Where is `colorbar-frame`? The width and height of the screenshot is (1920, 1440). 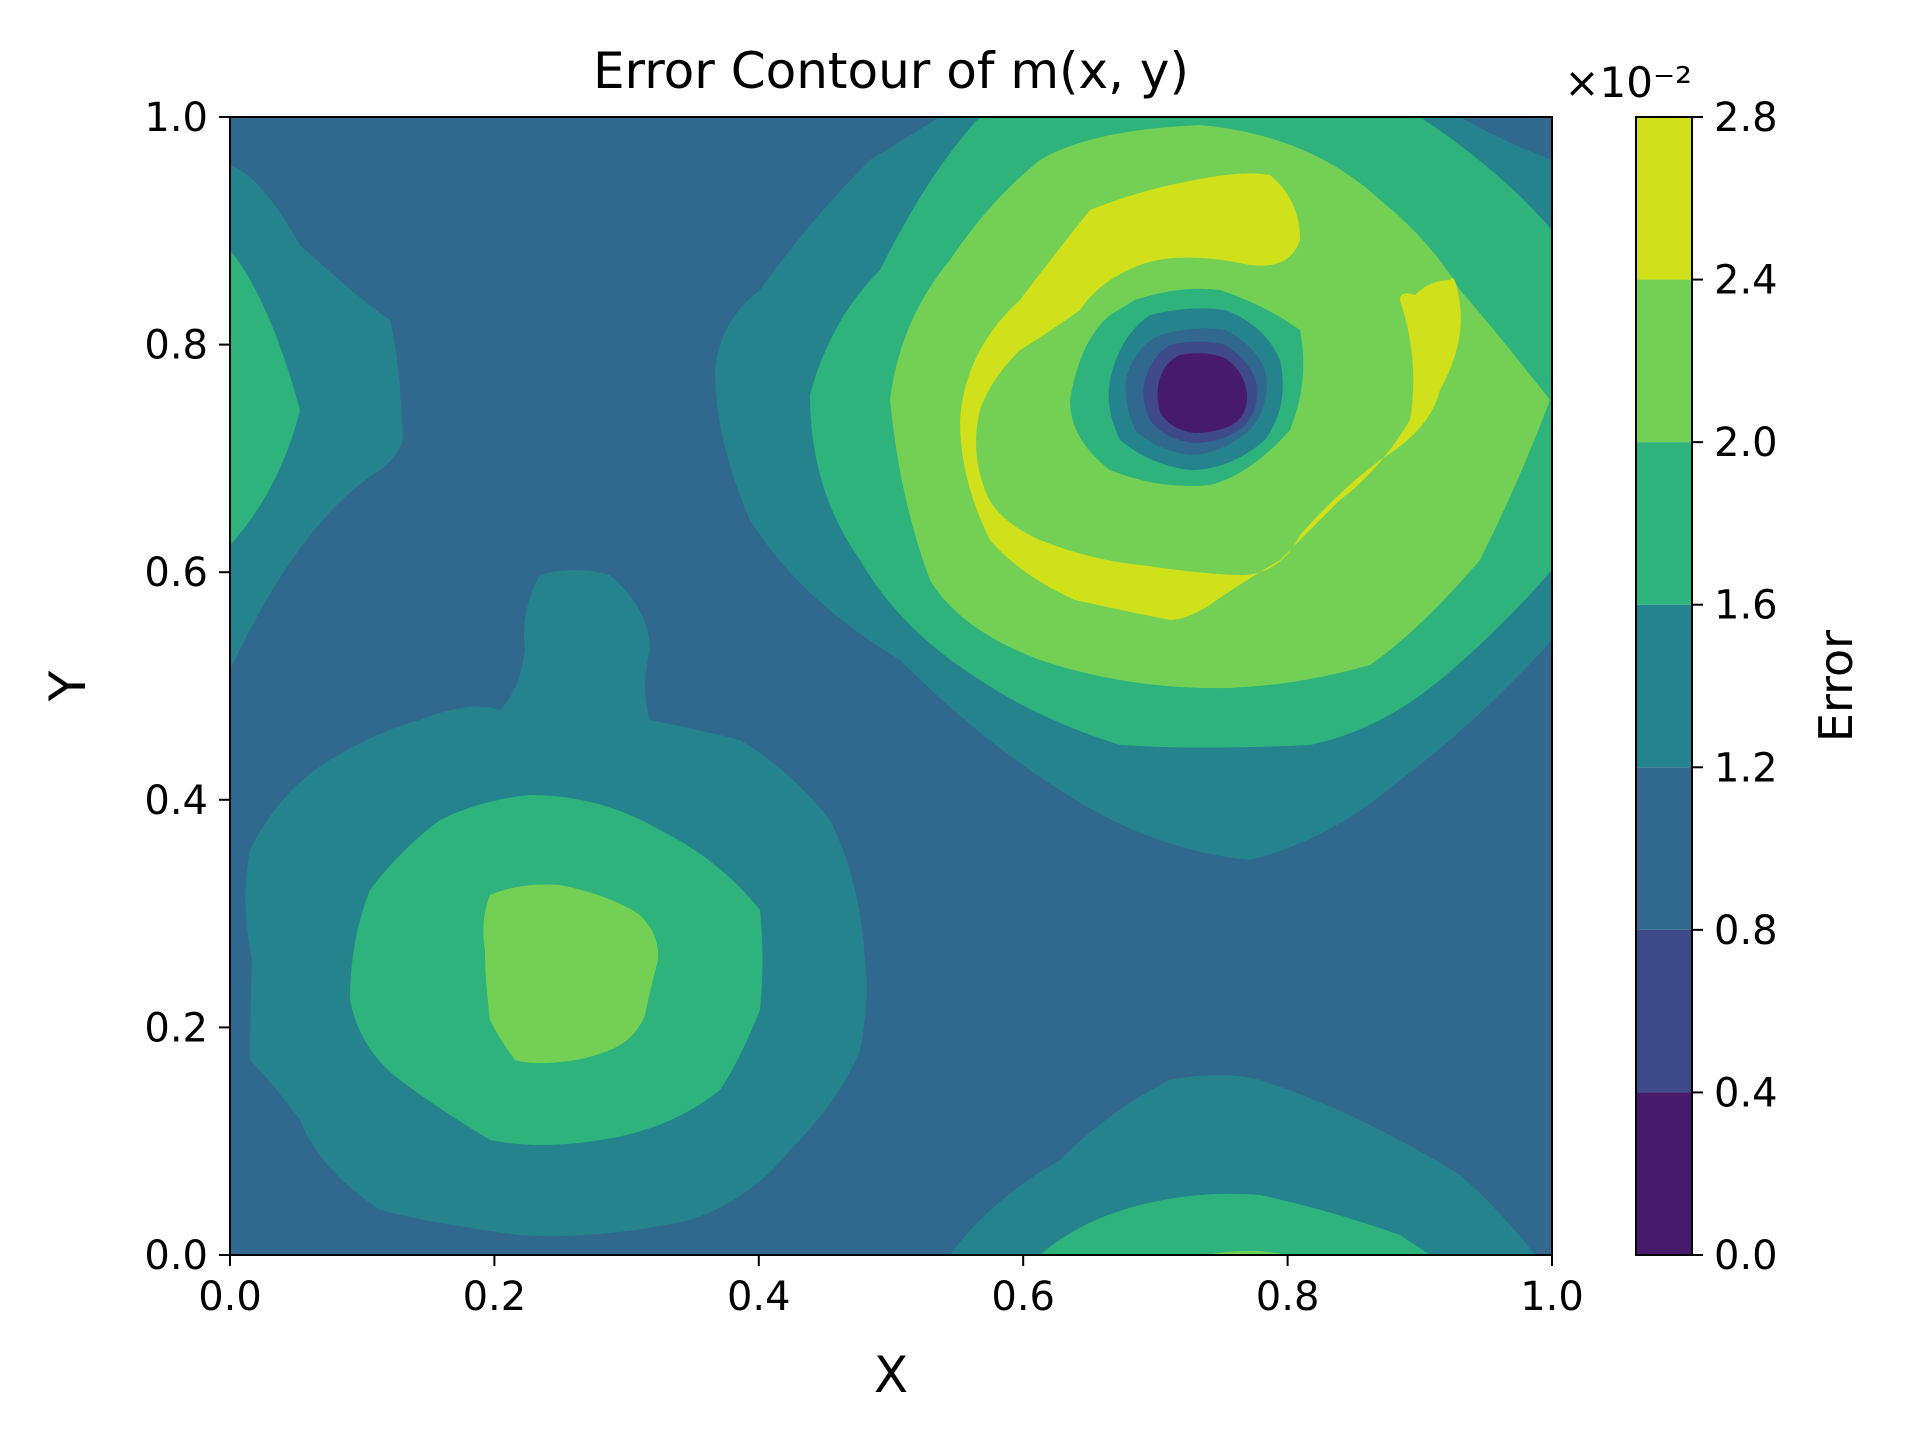 colorbar-frame is located at coordinates (1664, 686).